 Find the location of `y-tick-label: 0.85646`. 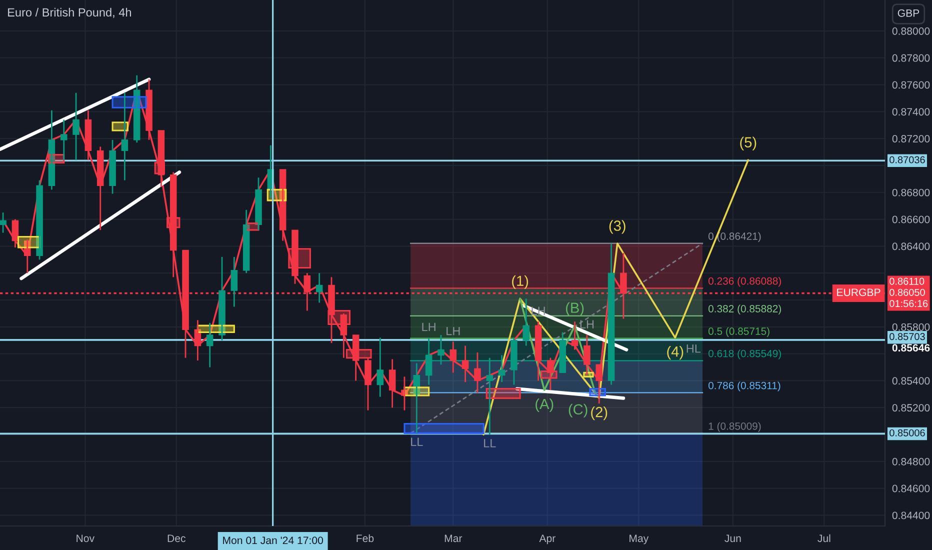

y-tick-label: 0.85646 is located at coordinates (911, 348).